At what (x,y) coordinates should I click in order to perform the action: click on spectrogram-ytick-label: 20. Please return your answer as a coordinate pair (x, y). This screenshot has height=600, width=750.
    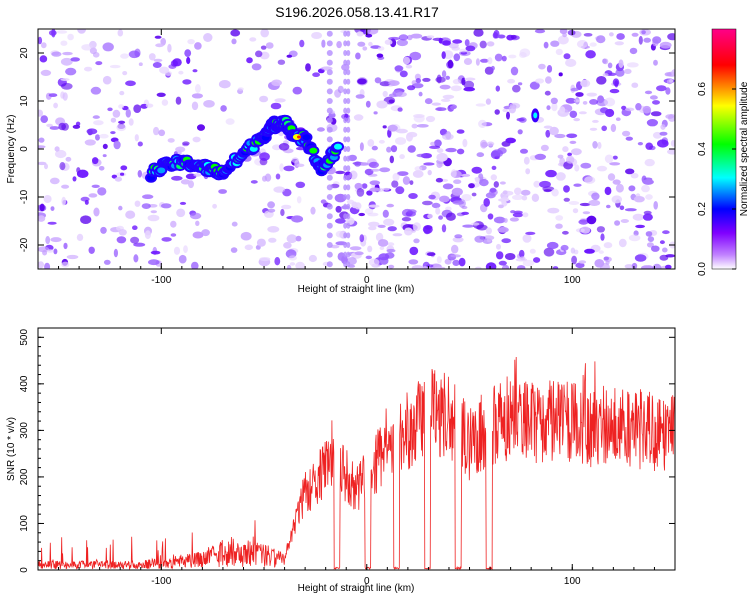
    Looking at the image, I should click on (24, 53).